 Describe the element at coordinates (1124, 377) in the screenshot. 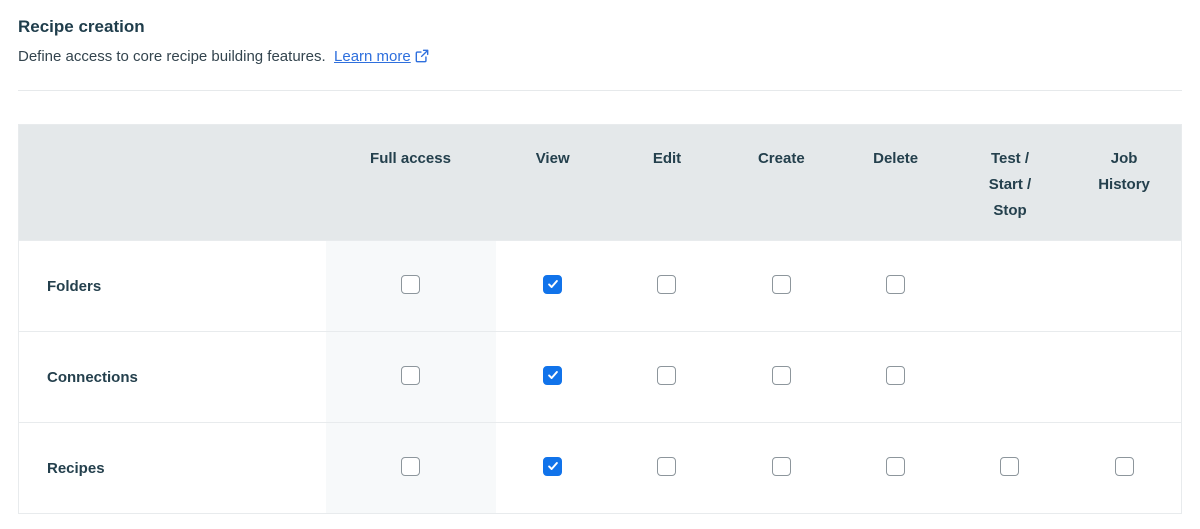

I see `cell-connections-job-history` at that location.